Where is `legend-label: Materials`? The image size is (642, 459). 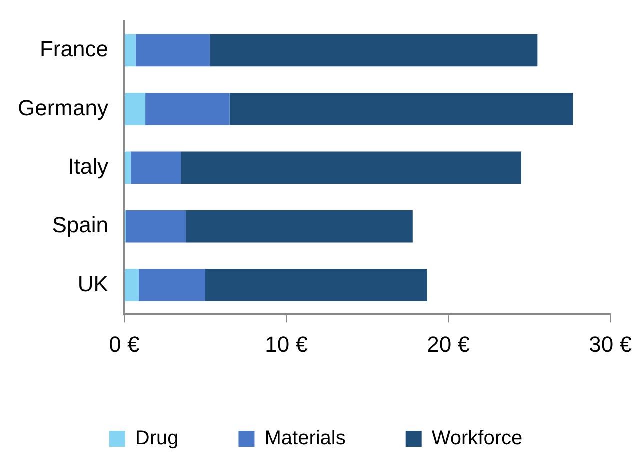
legend-label: Materials is located at coordinates (305, 439).